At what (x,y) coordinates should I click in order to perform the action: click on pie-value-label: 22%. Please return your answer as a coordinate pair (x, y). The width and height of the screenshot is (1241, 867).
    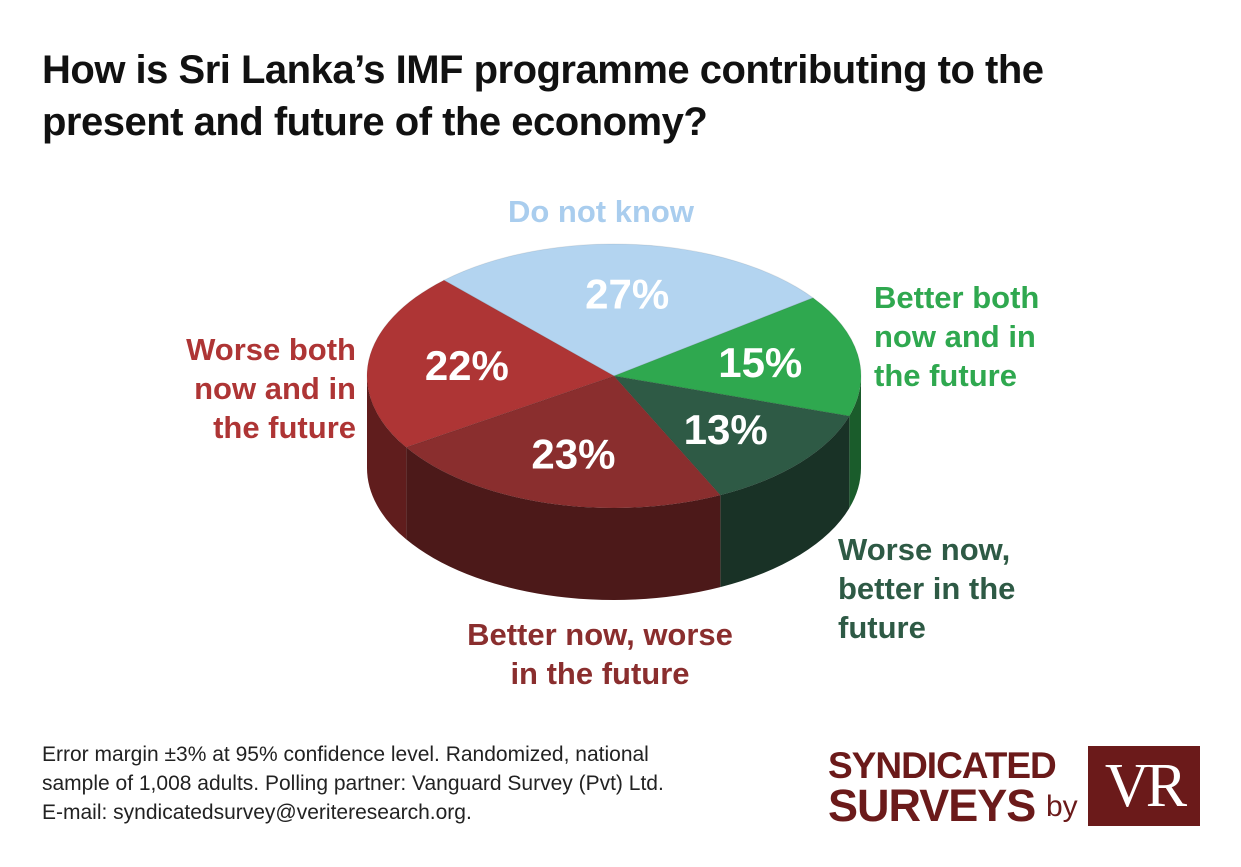
    Looking at the image, I should click on (467, 365).